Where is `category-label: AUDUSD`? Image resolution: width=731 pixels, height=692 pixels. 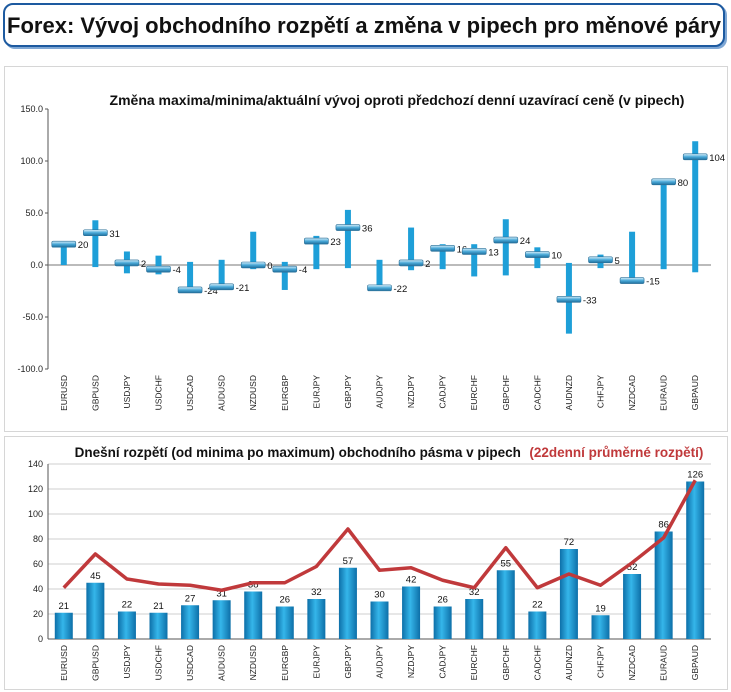 category-label: AUDUSD is located at coordinates (222, 663).